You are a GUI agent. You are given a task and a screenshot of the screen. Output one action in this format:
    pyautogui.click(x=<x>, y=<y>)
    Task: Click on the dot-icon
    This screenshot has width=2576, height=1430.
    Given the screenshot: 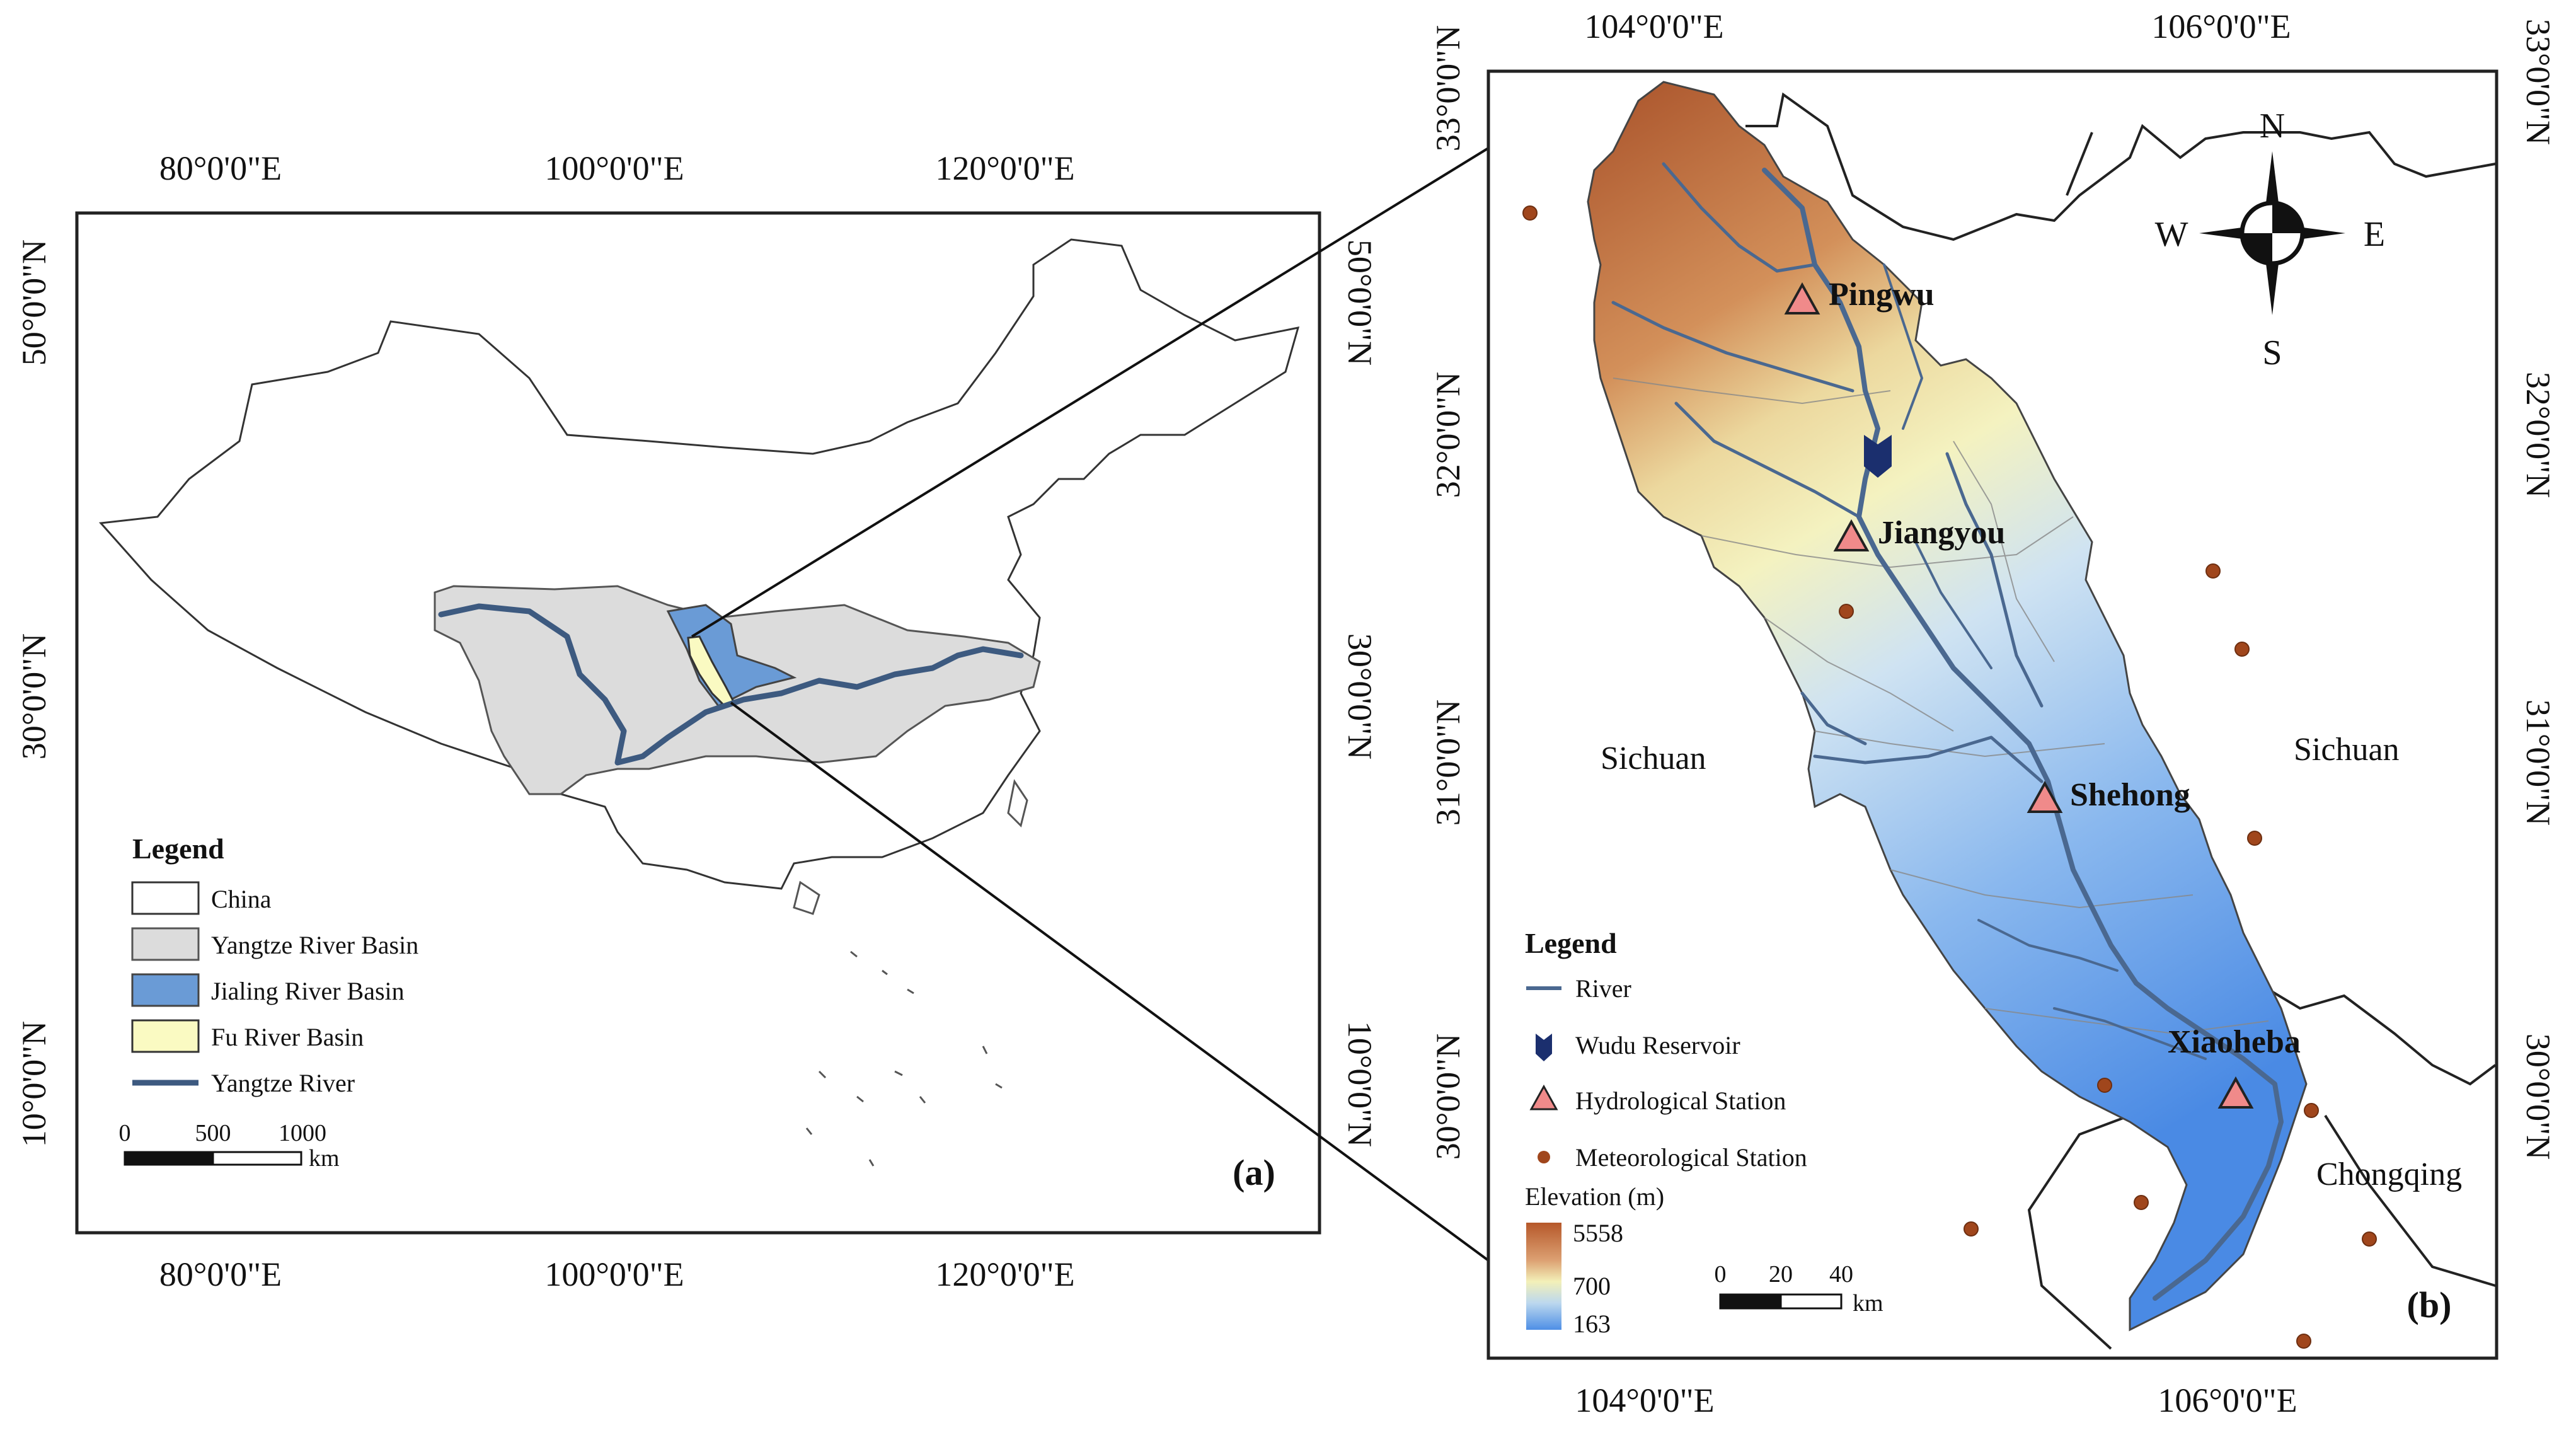 What is the action you would take?
    pyautogui.click(x=1544, y=1157)
    